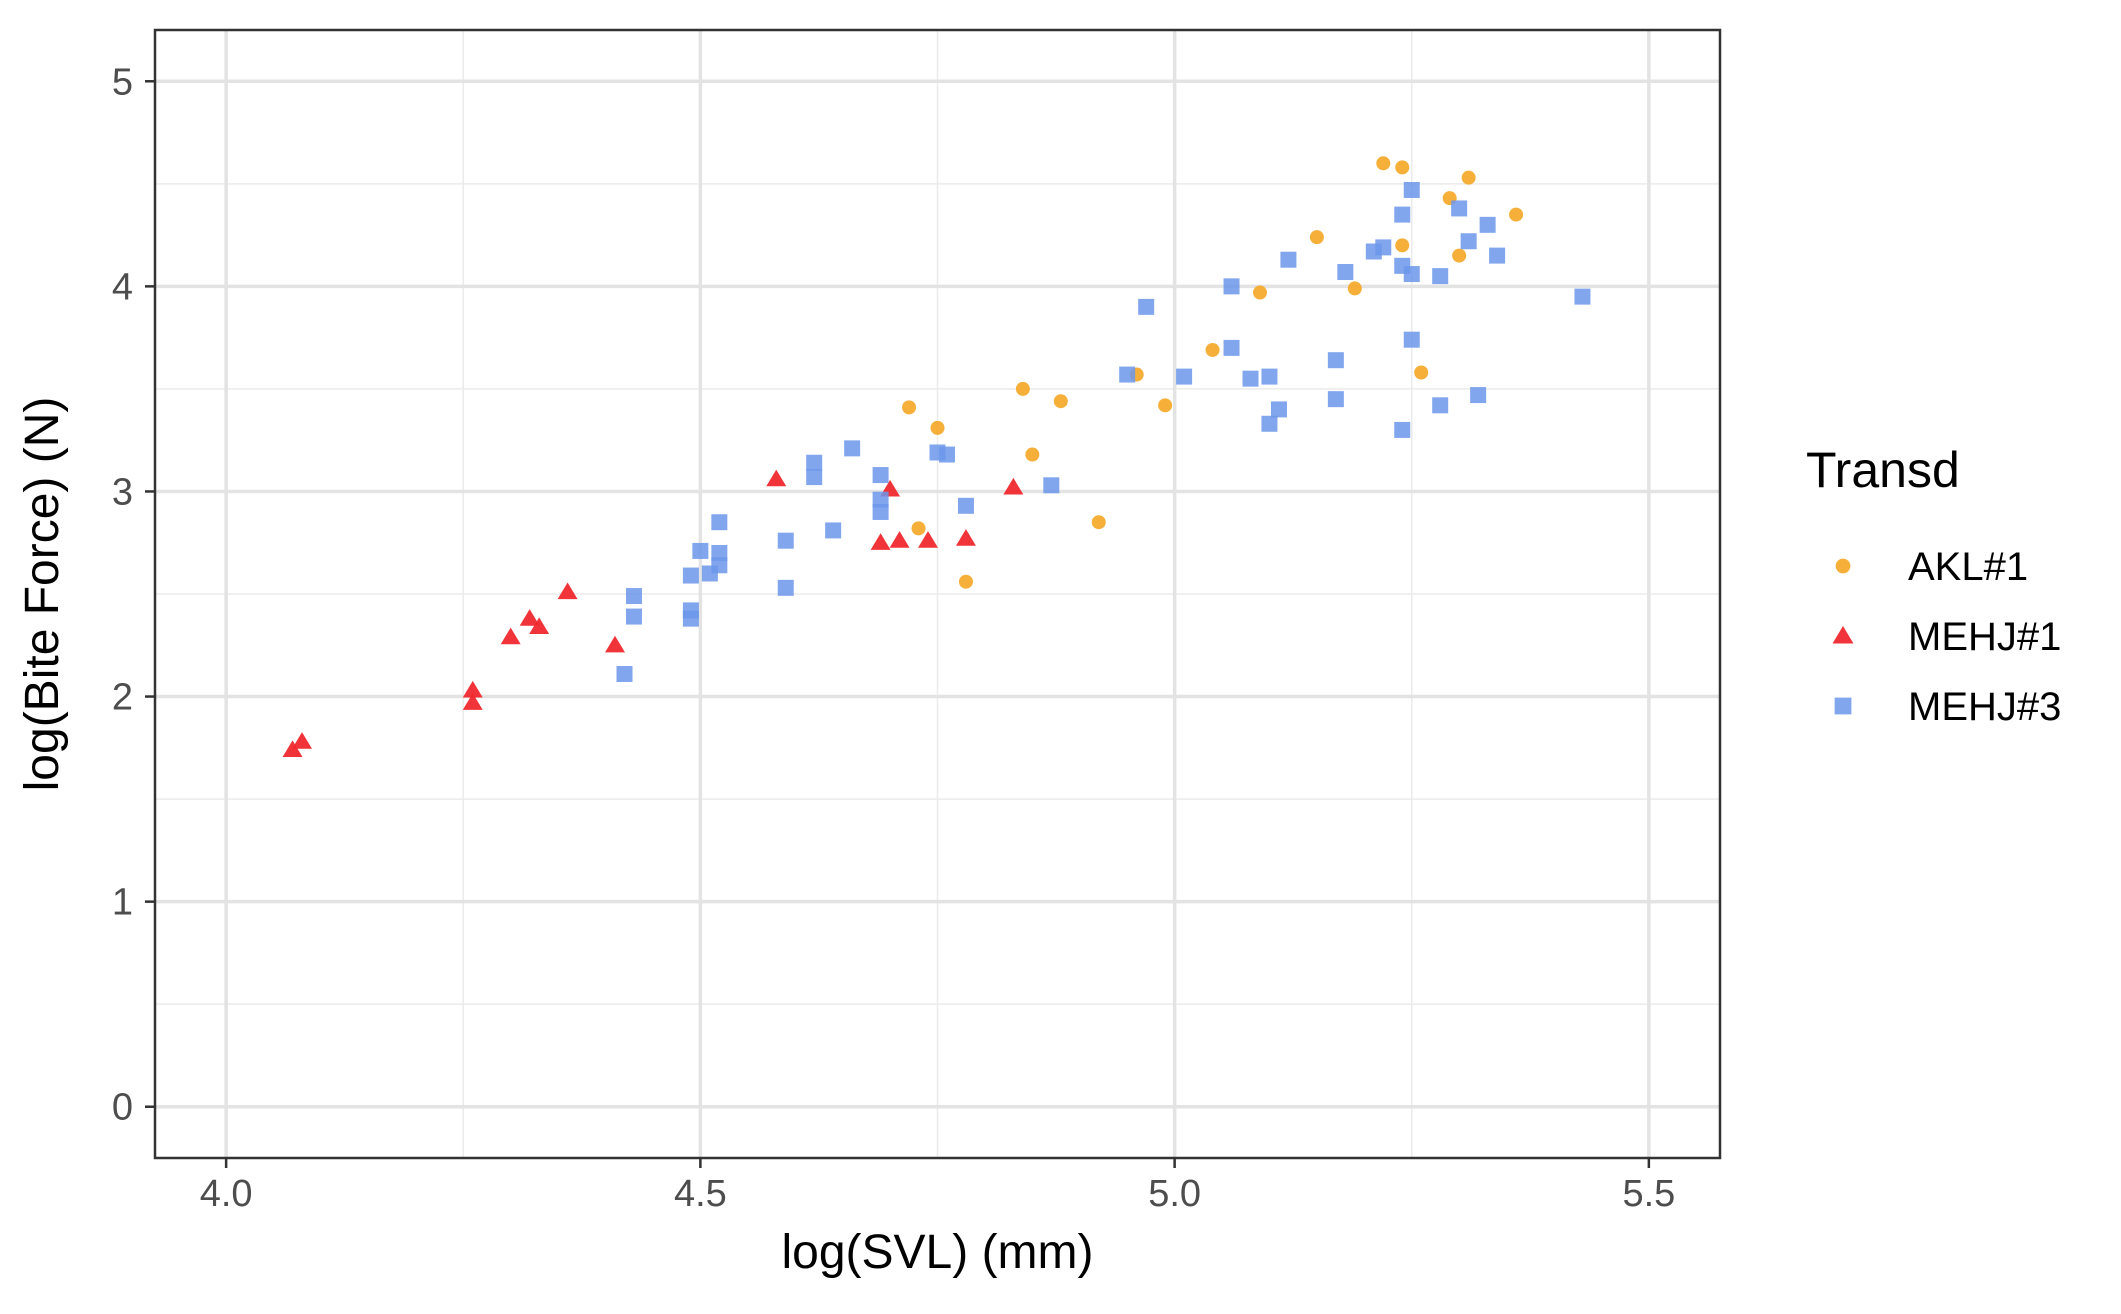  What do you see at coordinates (122, 287) in the screenshot?
I see `y-tick-label: 4` at bounding box center [122, 287].